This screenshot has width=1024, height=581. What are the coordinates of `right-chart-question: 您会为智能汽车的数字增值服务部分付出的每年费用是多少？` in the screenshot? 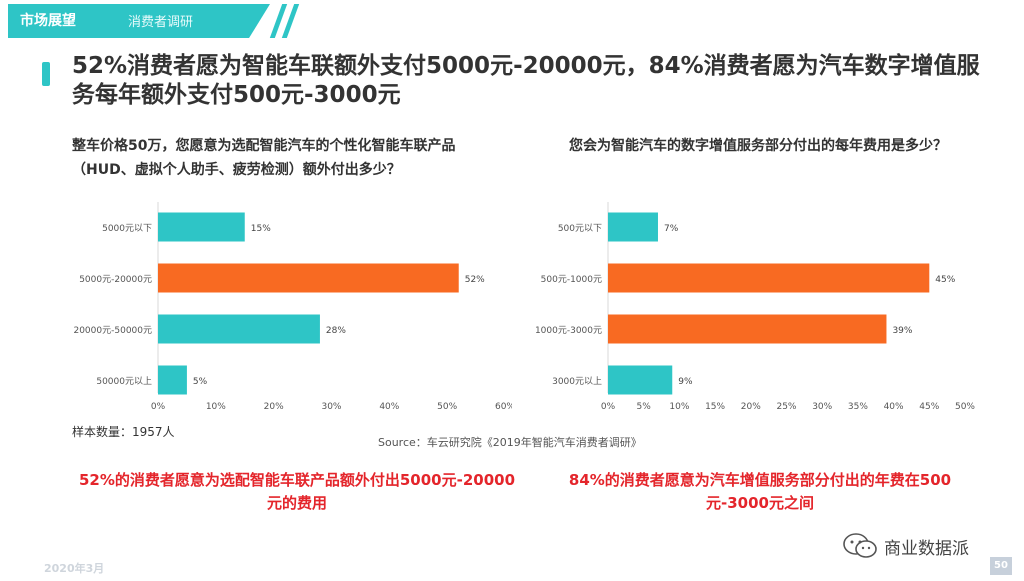 It's located at (758, 146).